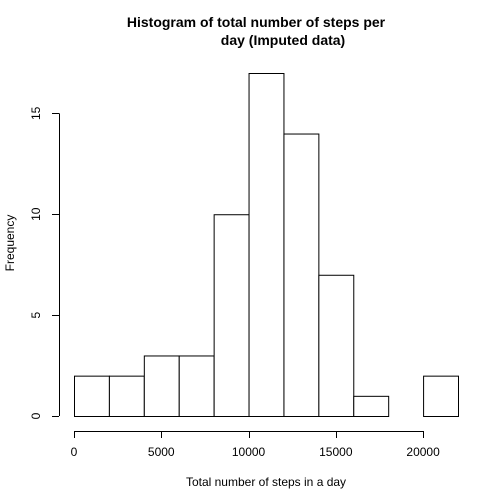  Describe the element at coordinates (10, 243) in the screenshot. I see `y-axis-label: Frequency` at that location.